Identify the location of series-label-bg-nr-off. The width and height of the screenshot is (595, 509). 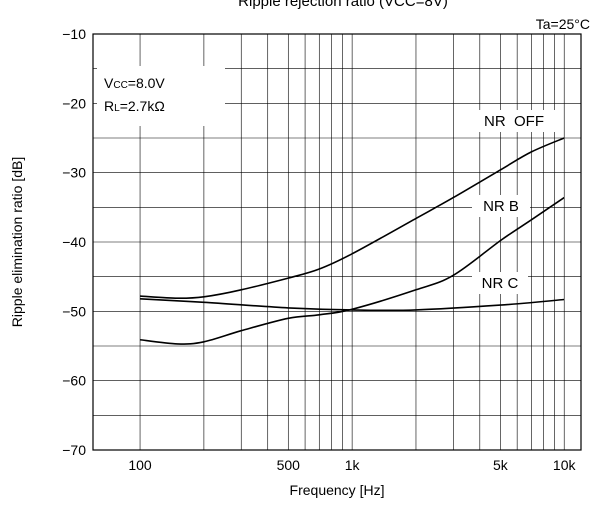
(514, 121).